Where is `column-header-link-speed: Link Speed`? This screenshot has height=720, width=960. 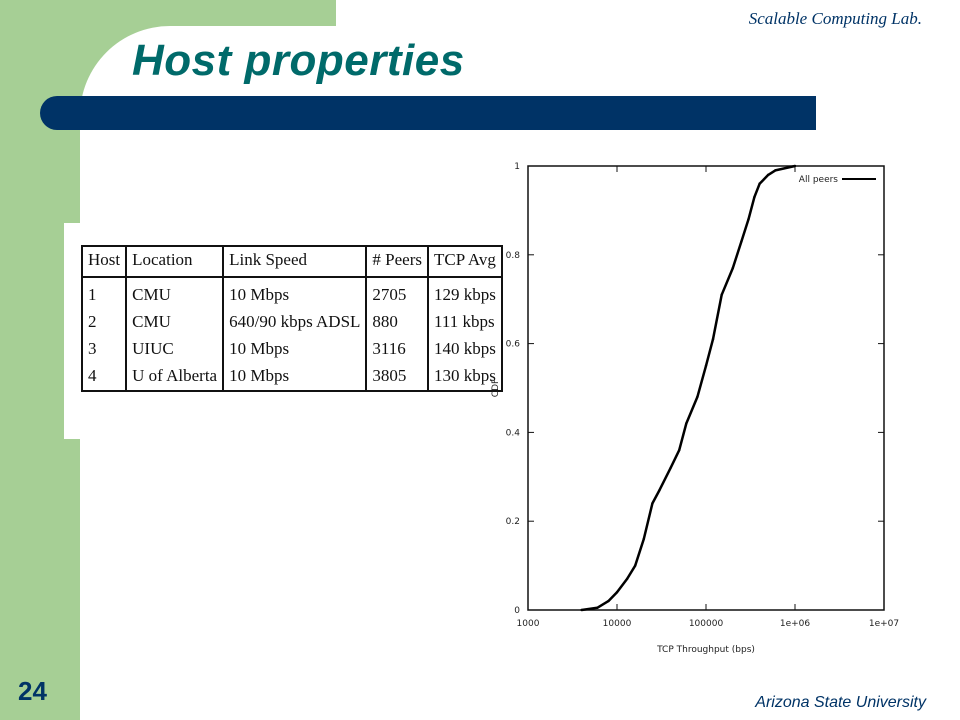 column-header-link-speed: Link Speed is located at coordinates (294, 262).